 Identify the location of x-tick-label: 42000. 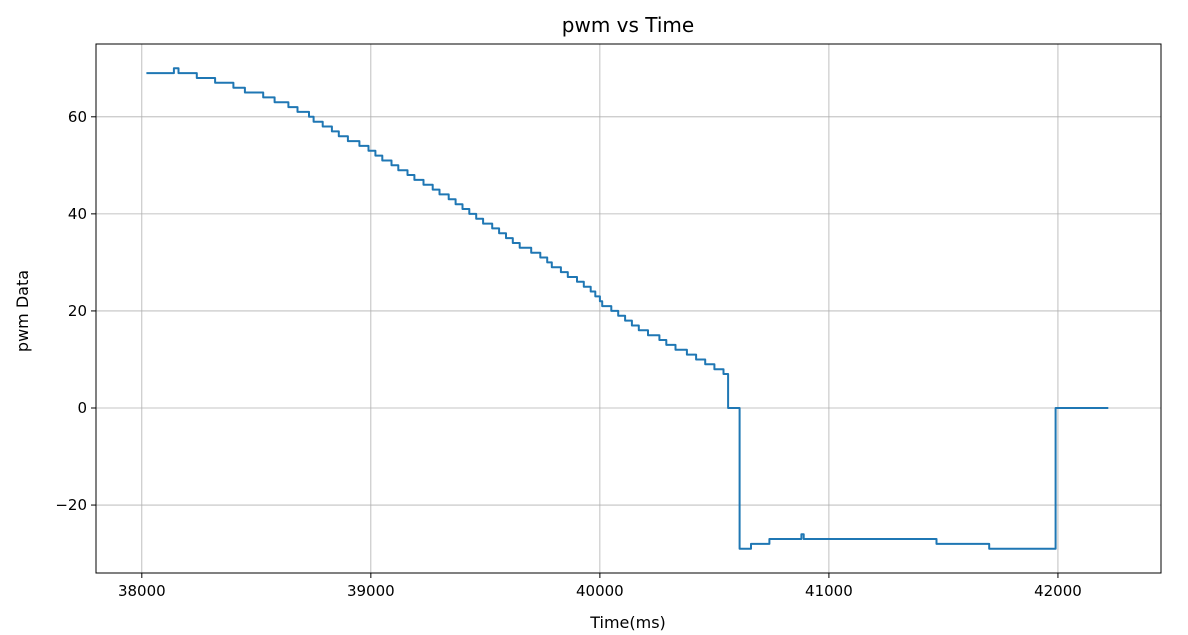
(1058, 591).